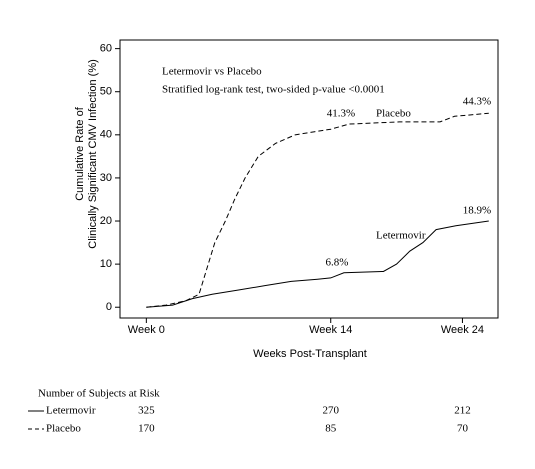  I want to click on risk-value: 212, so click(462, 411).